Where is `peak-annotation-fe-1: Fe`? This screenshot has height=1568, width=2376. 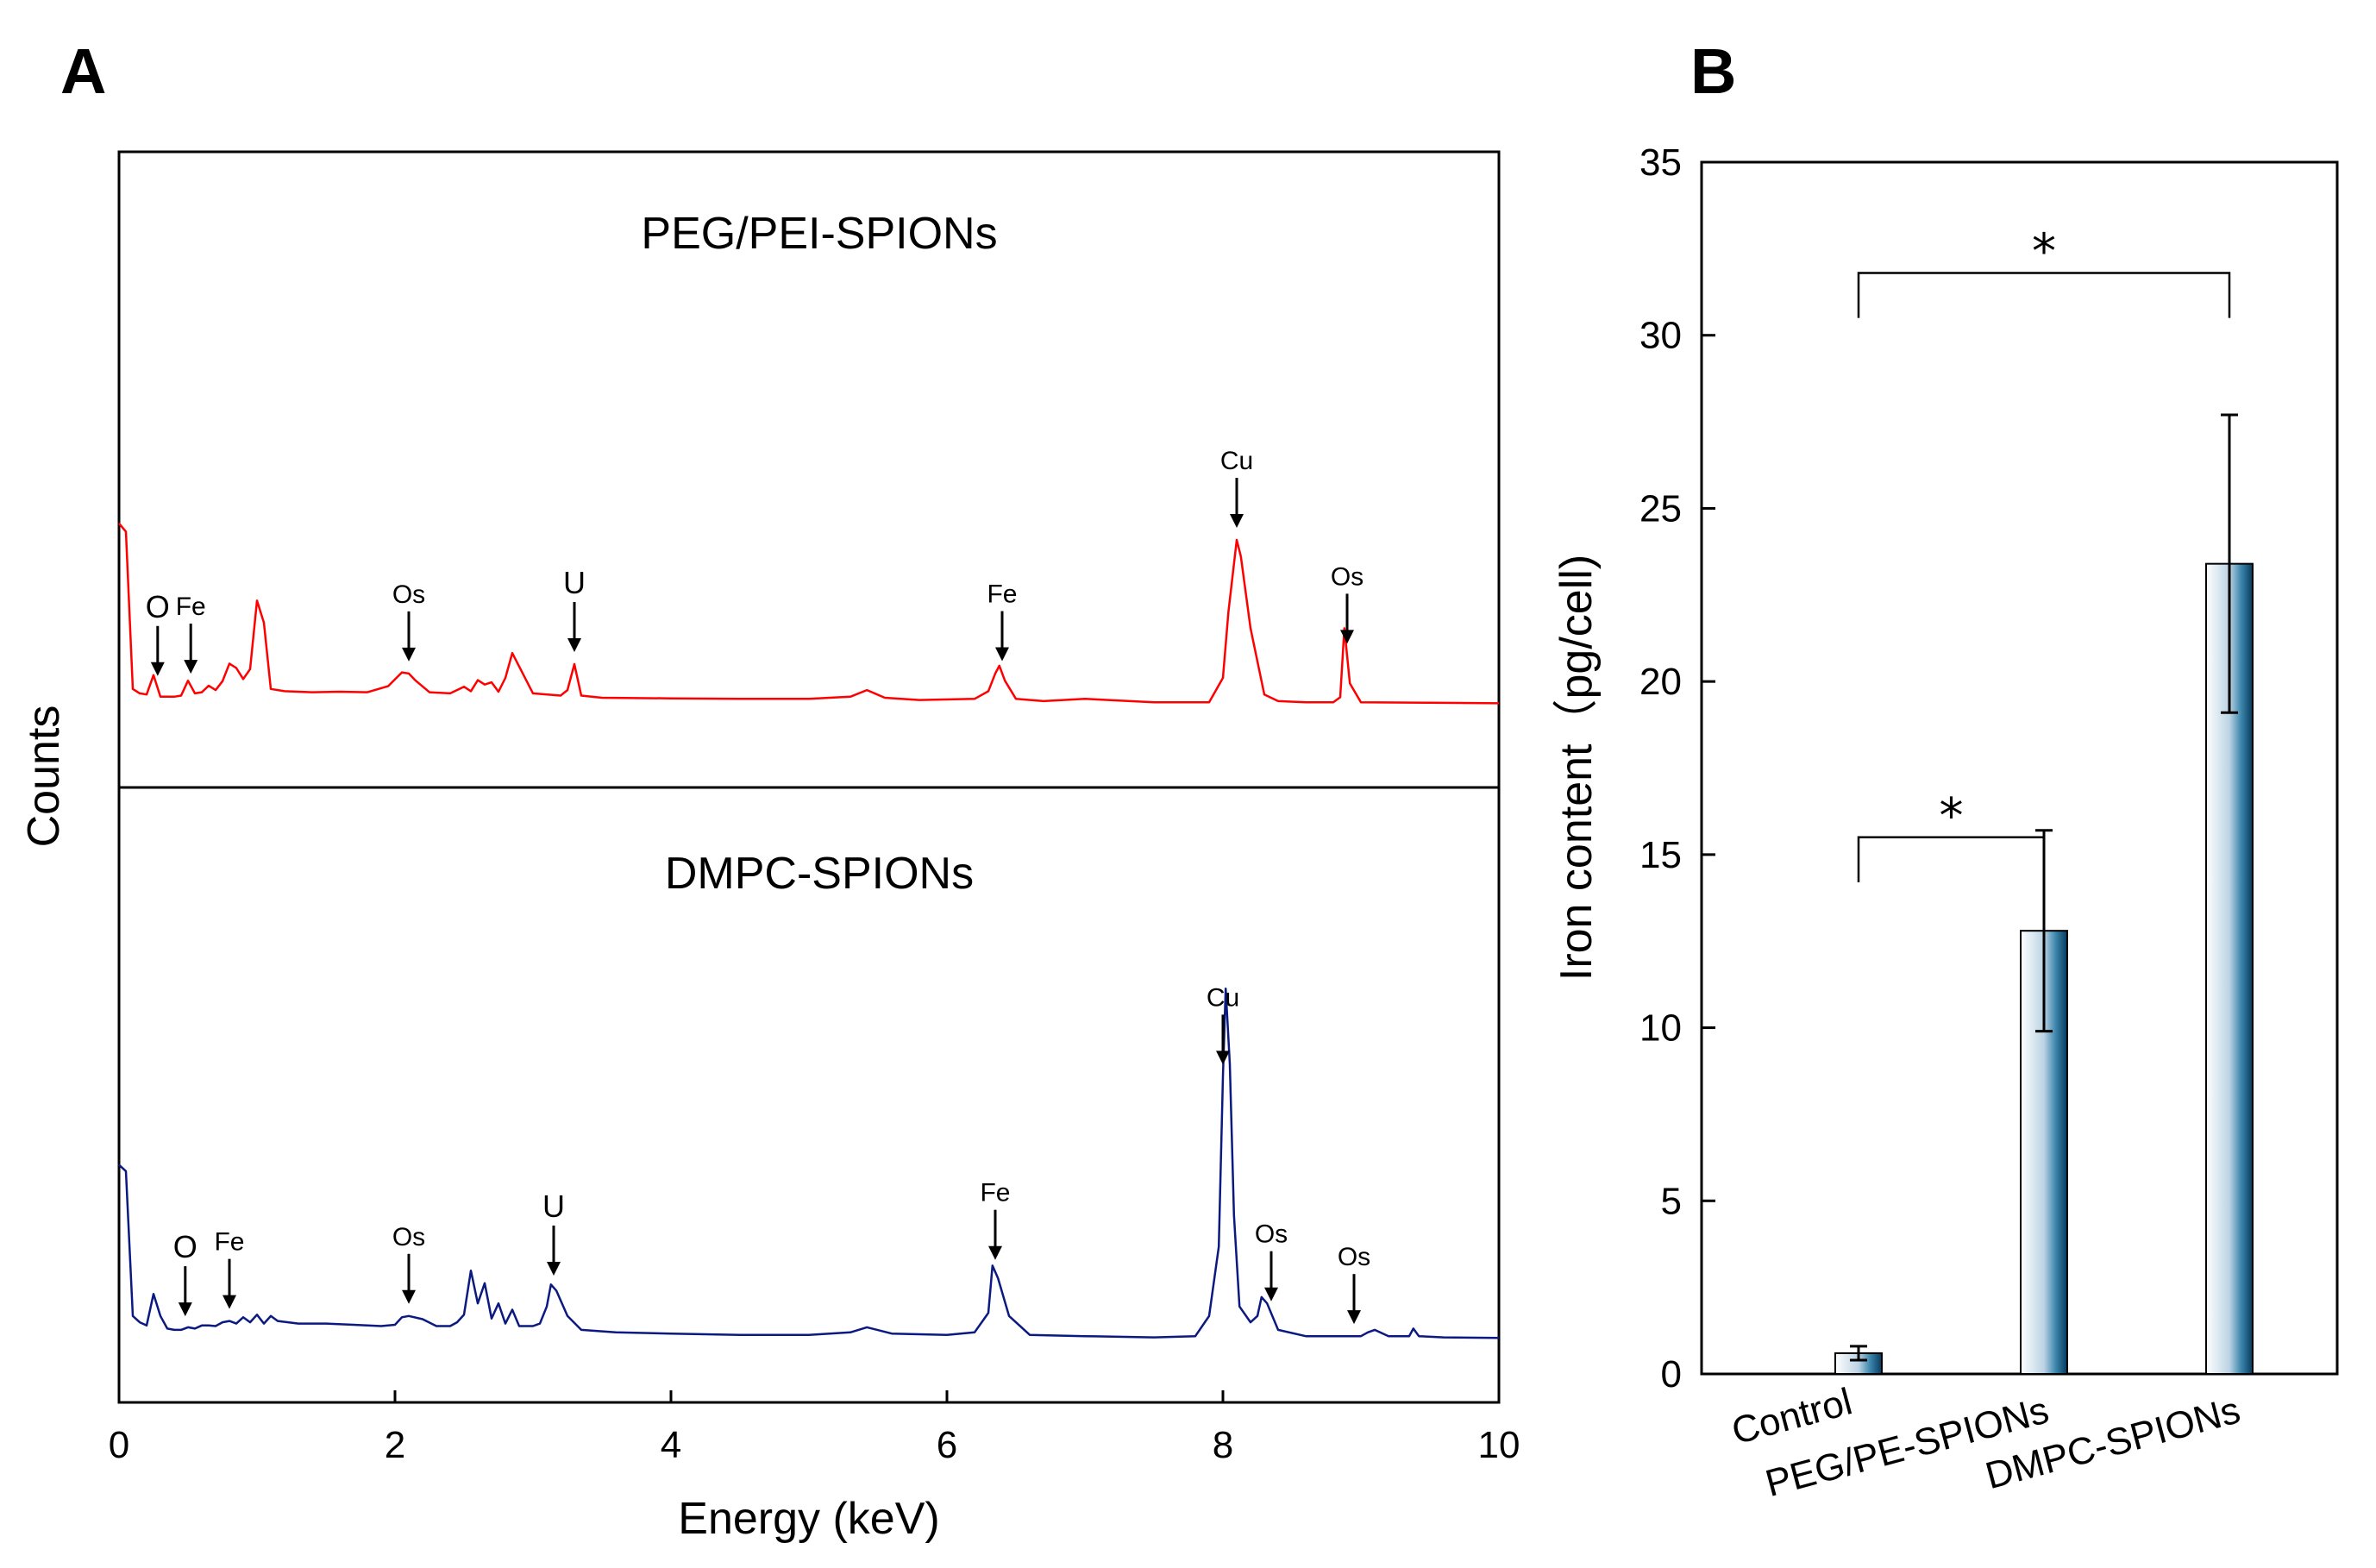
peak-annotation-fe-1: Fe is located at coordinates (191, 633).